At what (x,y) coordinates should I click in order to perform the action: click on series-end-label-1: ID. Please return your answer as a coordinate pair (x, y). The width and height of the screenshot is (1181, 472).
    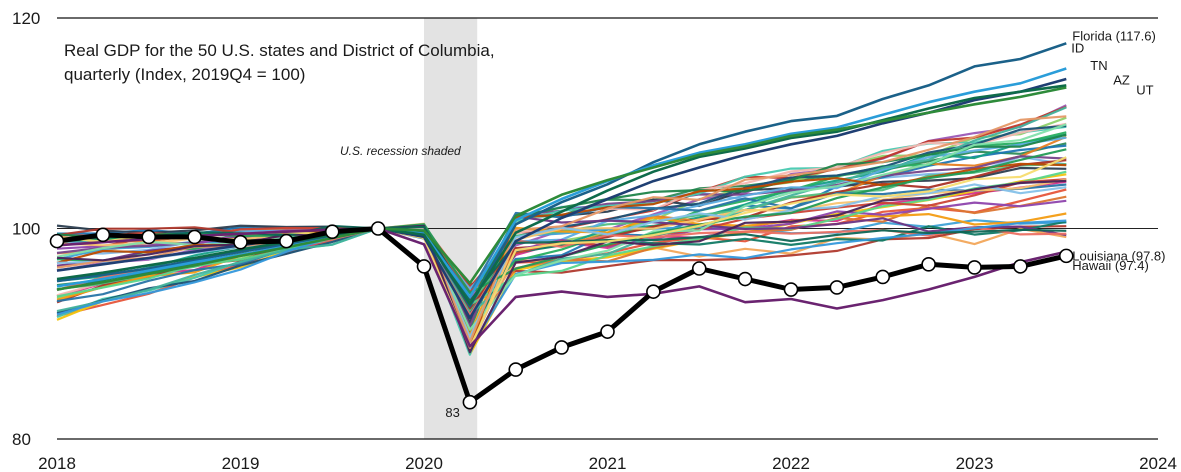
    Looking at the image, I should click on (1077, 48).